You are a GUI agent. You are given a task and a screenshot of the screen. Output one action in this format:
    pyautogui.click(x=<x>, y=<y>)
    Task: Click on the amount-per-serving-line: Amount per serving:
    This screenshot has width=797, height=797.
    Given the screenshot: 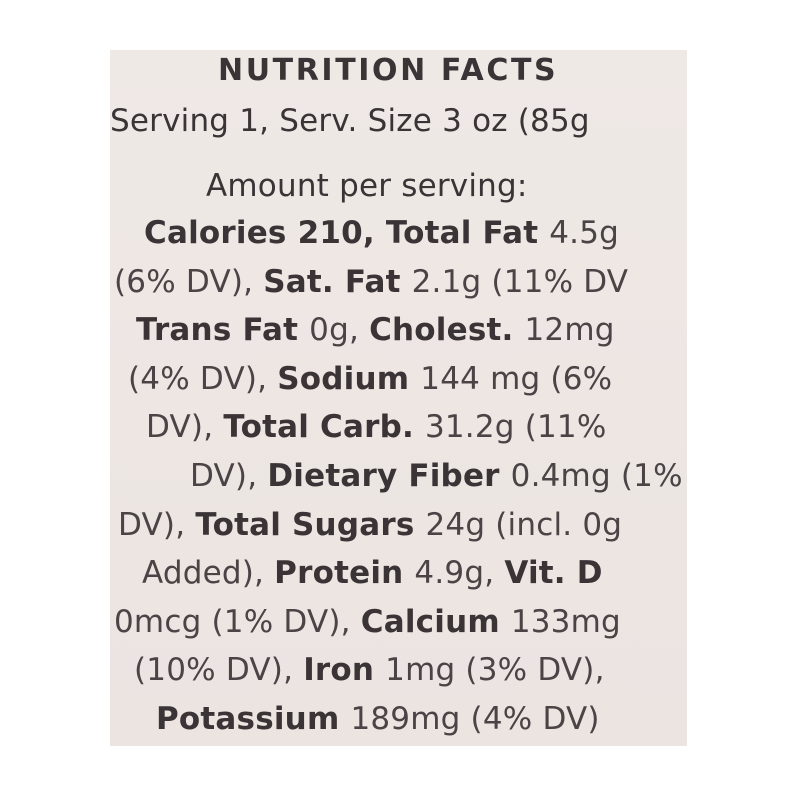 What is the action you would take?
    pyautogui.click(x=367, y=186)
    